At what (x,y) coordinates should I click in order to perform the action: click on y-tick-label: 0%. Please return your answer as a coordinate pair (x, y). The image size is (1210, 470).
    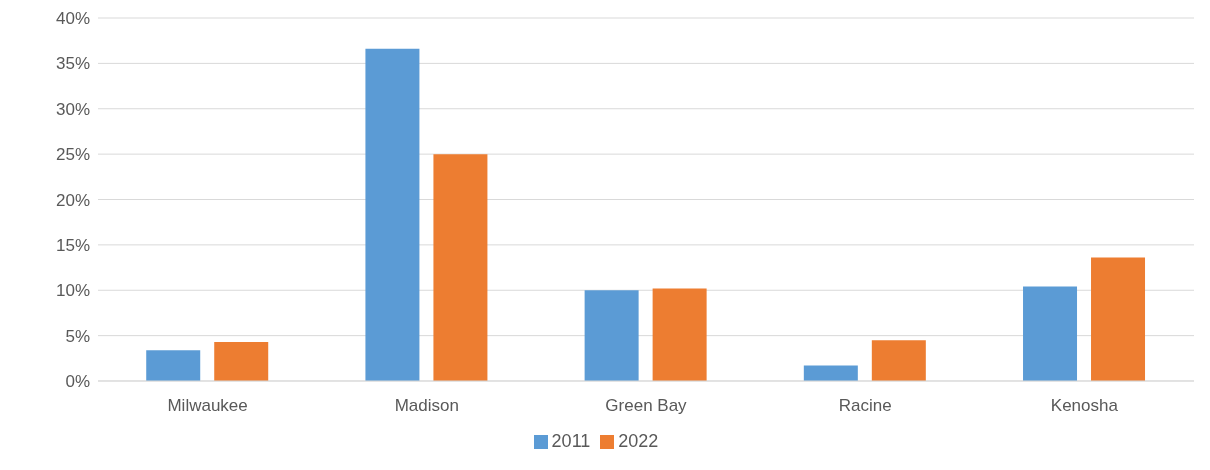
    Looking at the image, I should click on (77, 382).